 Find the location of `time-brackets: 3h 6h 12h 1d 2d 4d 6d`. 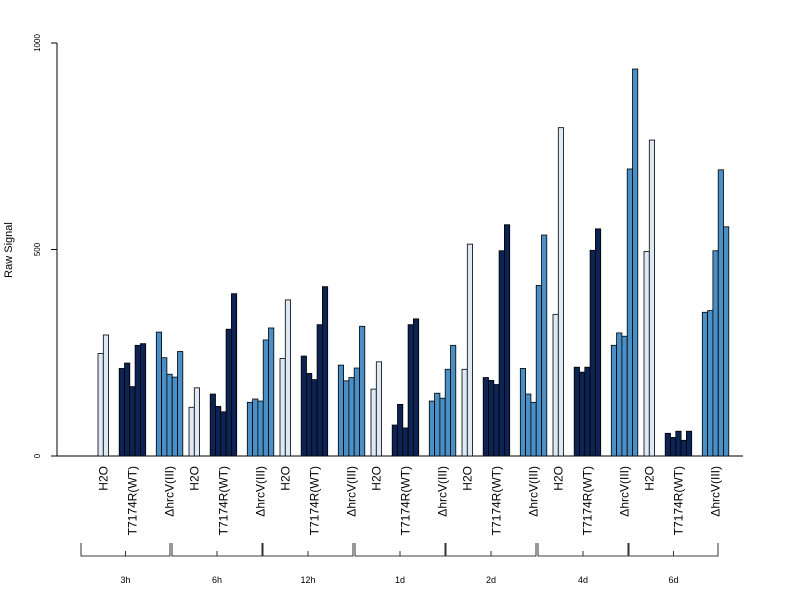

time-brackets: 3h 6h 12h 1d 2d 4d 6d is located at coordinates (399, 564).